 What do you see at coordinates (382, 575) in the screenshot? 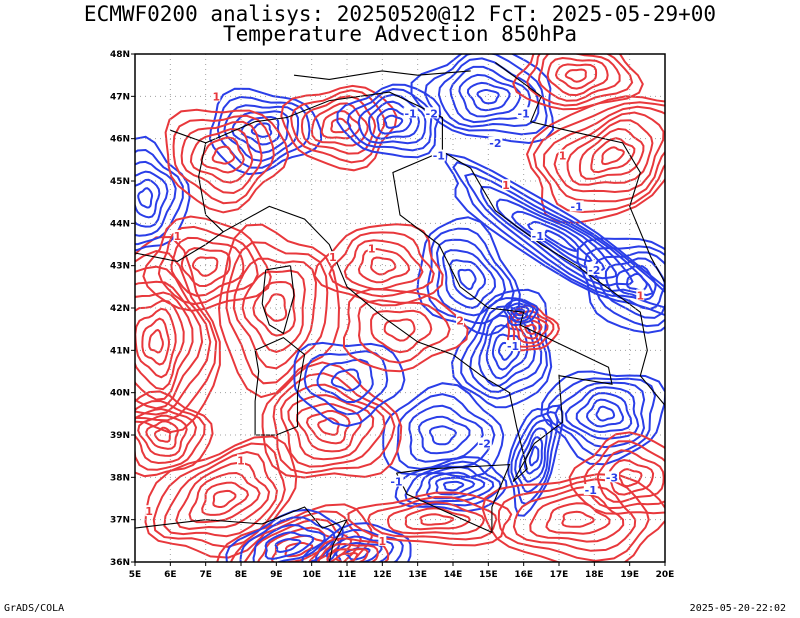
I see `x-tick-label: 12E` at bounding box center [382, 575].